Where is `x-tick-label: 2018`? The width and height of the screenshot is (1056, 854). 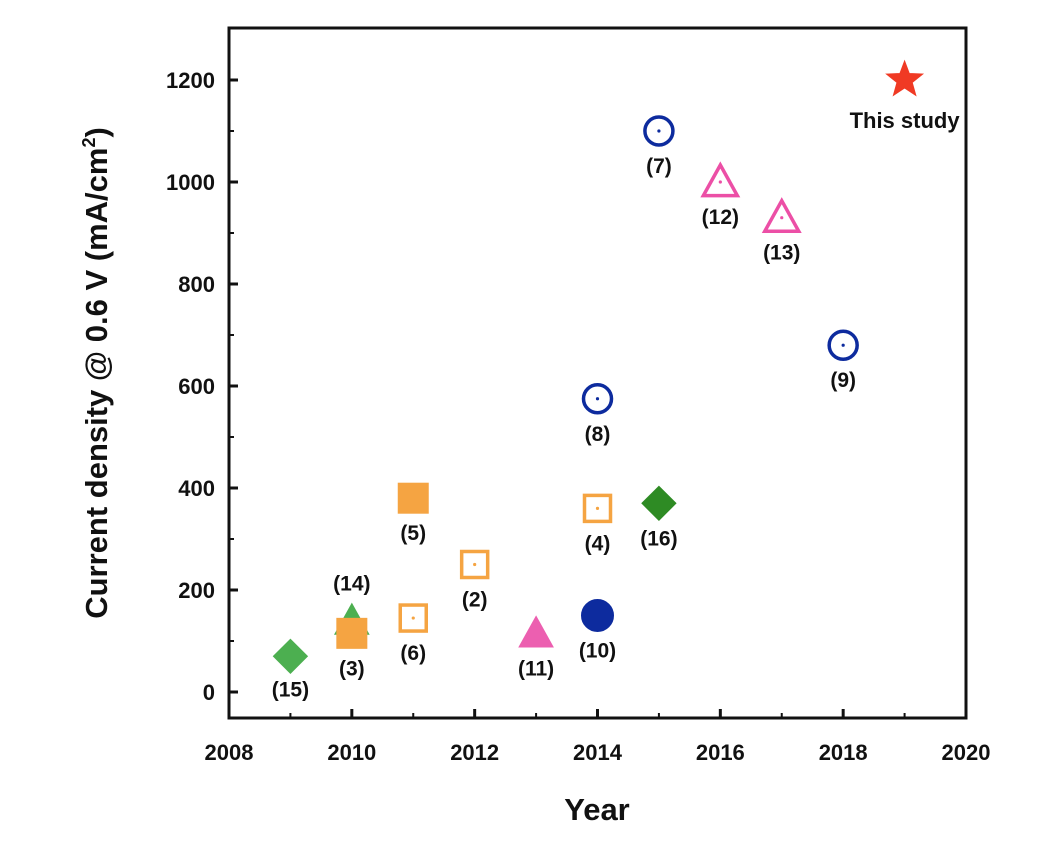 x-tick-label: 2018 is located at coordinates (843, 752).